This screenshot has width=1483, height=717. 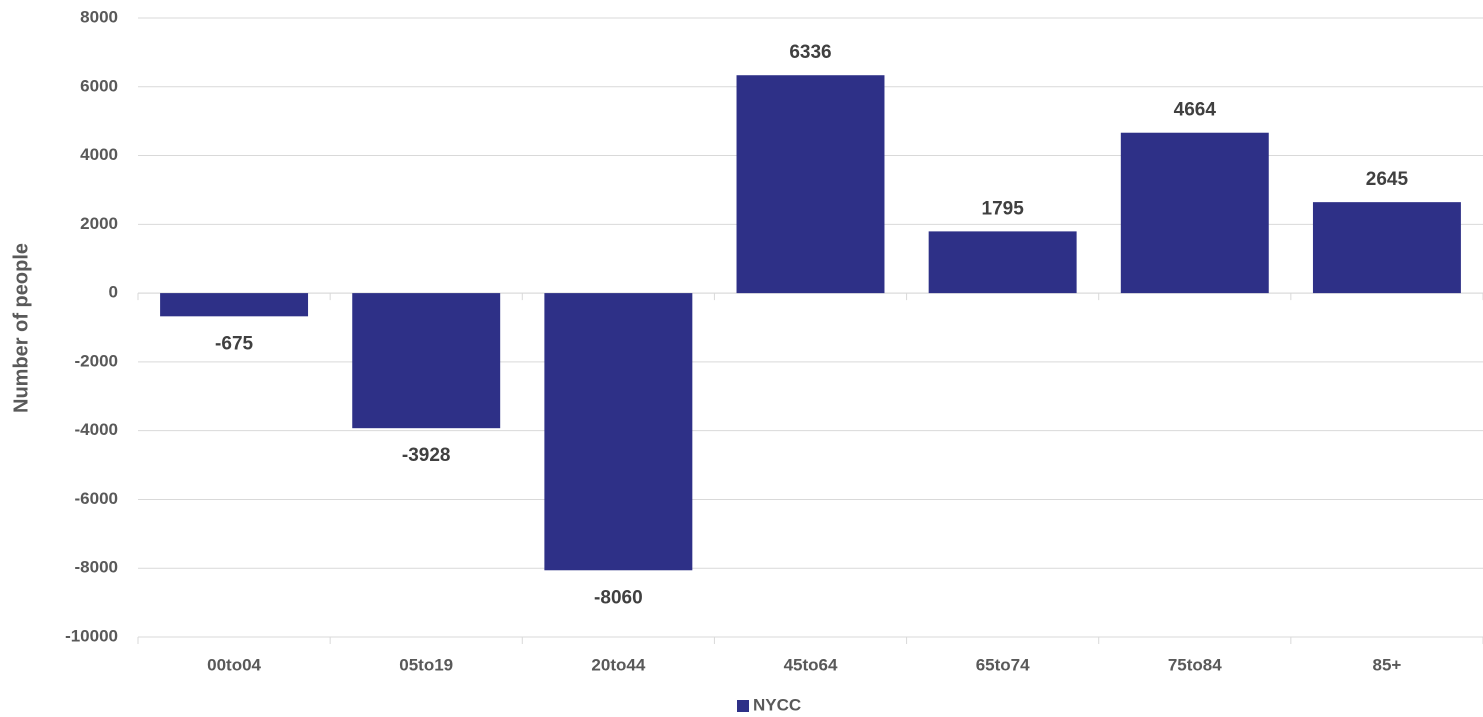 What do you see at coordinates (618, 597) in the screenshot?
I see `data-label: -8060` at bounding box center [618, 597].